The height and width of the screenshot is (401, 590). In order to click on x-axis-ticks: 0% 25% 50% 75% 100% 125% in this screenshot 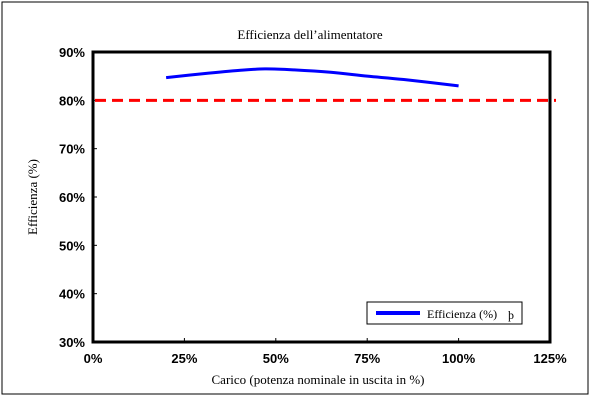, I will do `click(325, 352)`.